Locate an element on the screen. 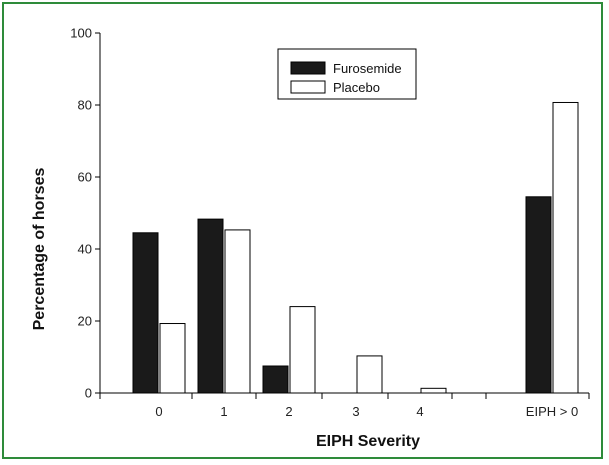 The image size is (609, 465). x-axis: 0 1 2 3 4 EIPH > 0 is located at coordinates (344, 405).